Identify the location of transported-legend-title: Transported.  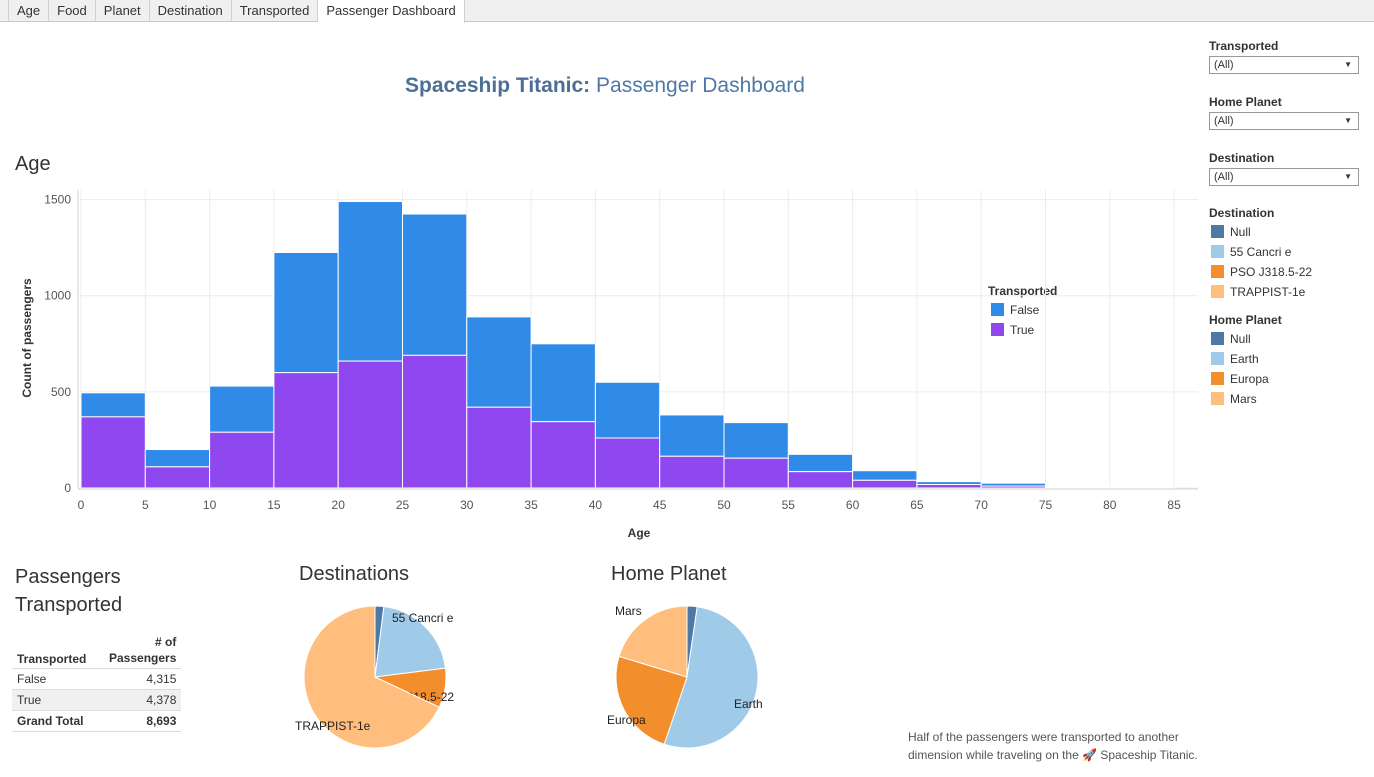
(1023, 291).